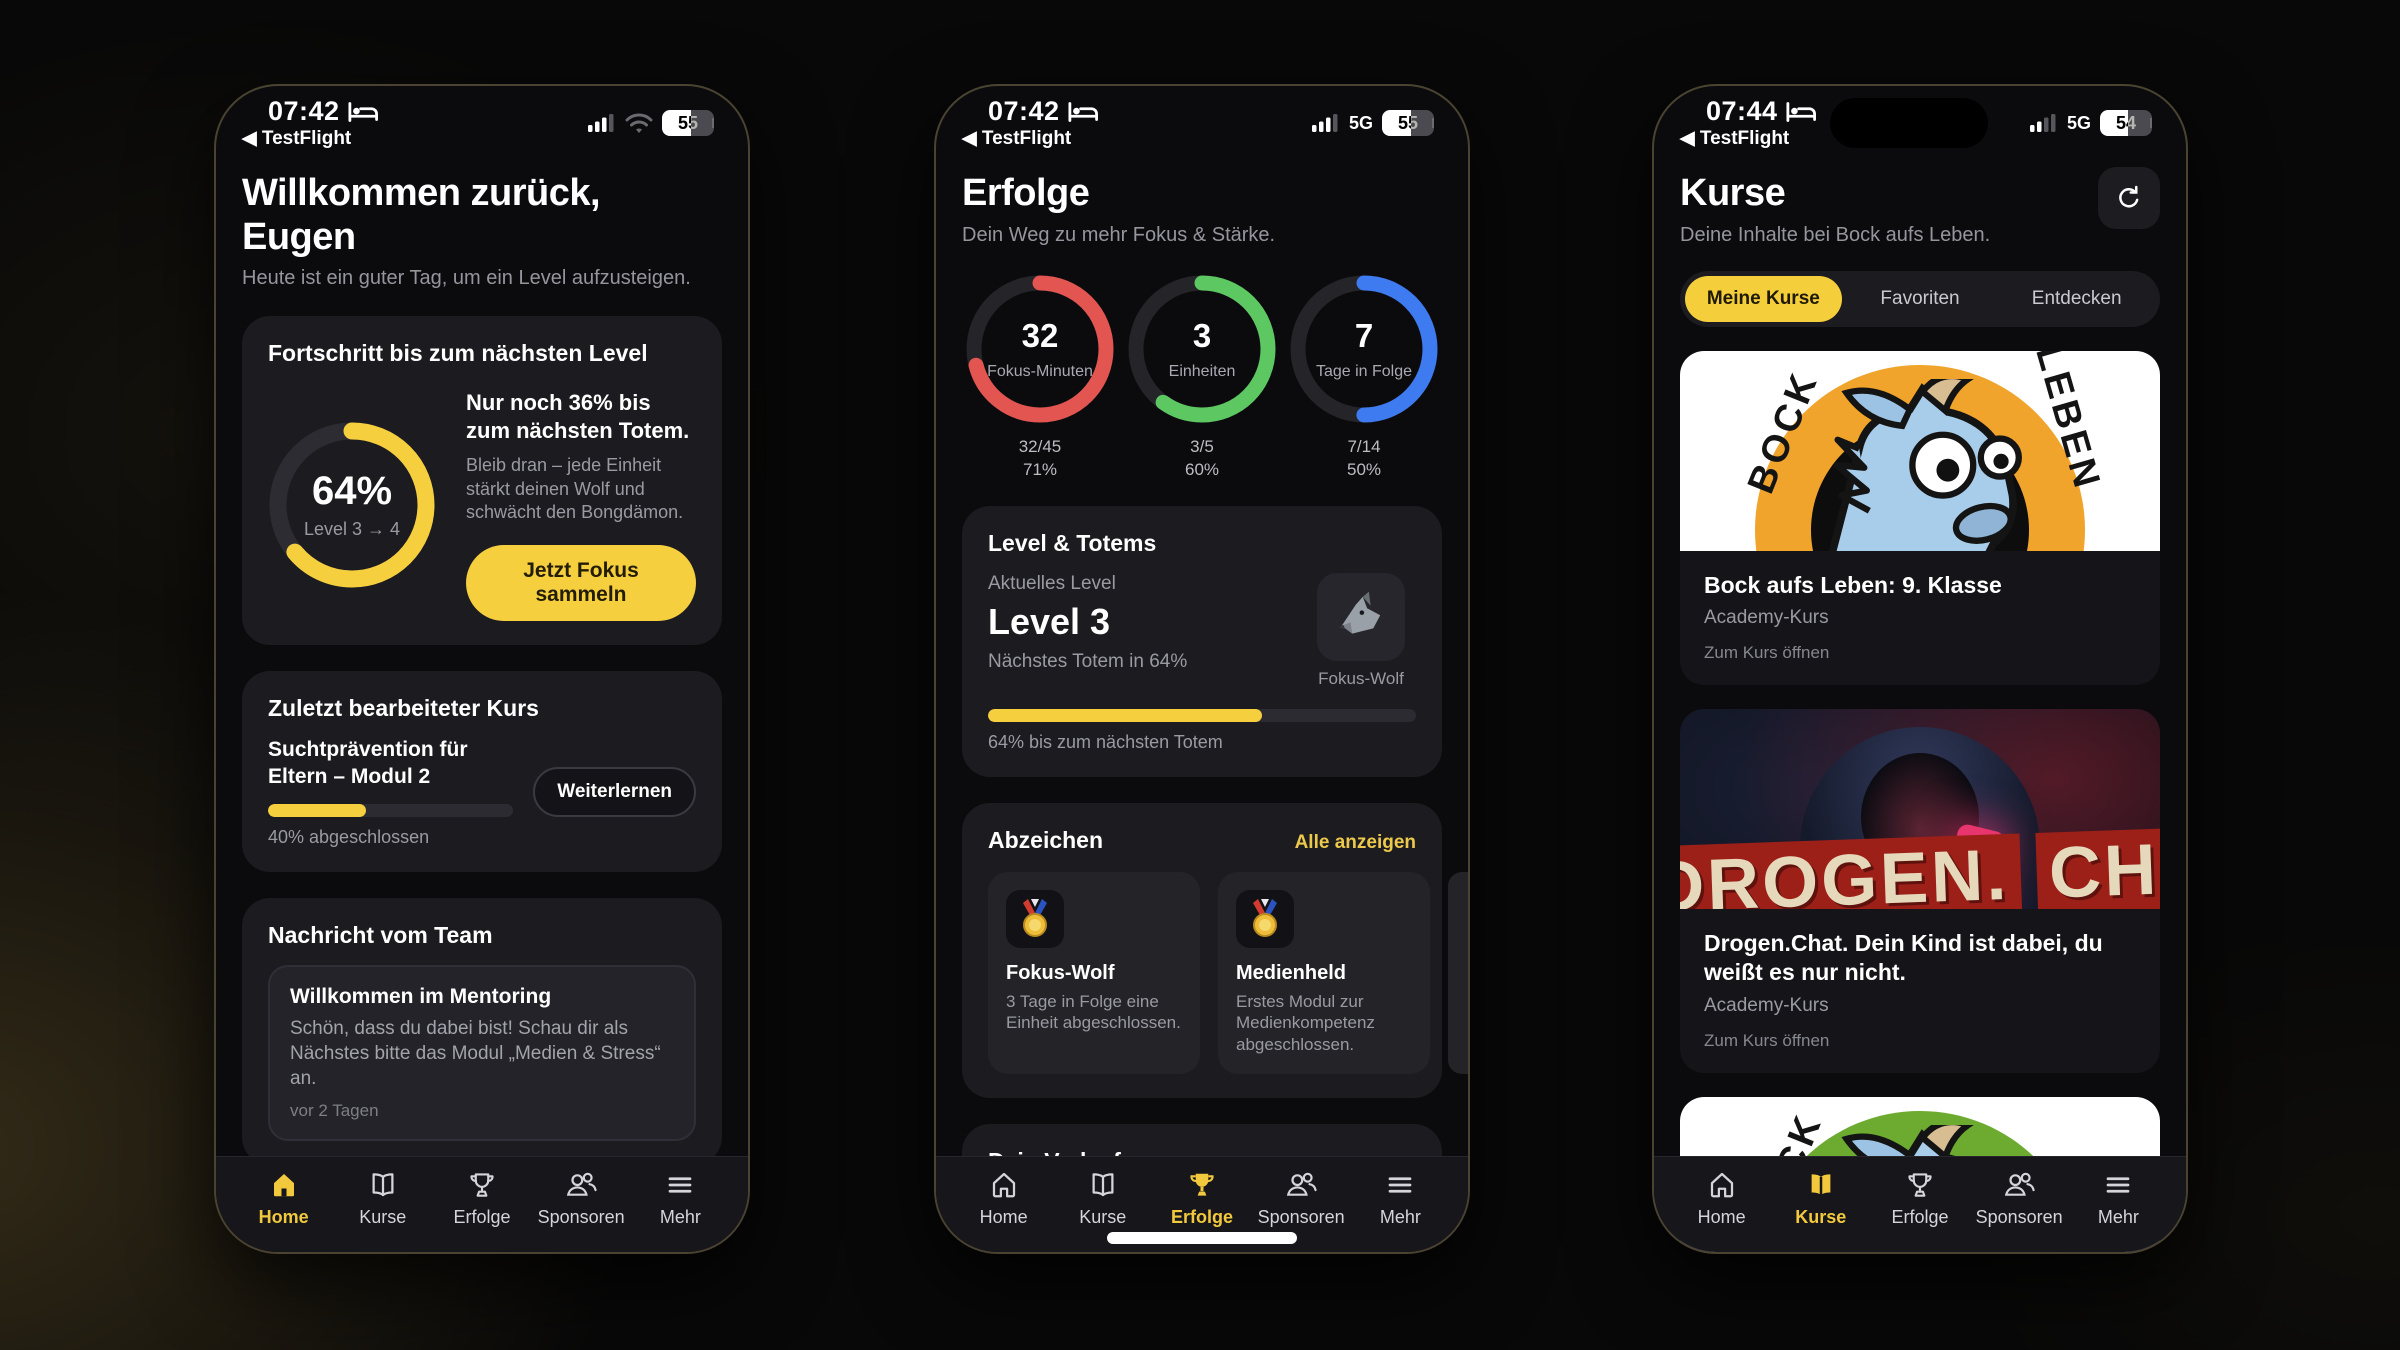  What do you see at coordinates (1364, 371) in the screenshot?
I see `ring-label: Tage in Folge` at bounding box center [1364, 371].